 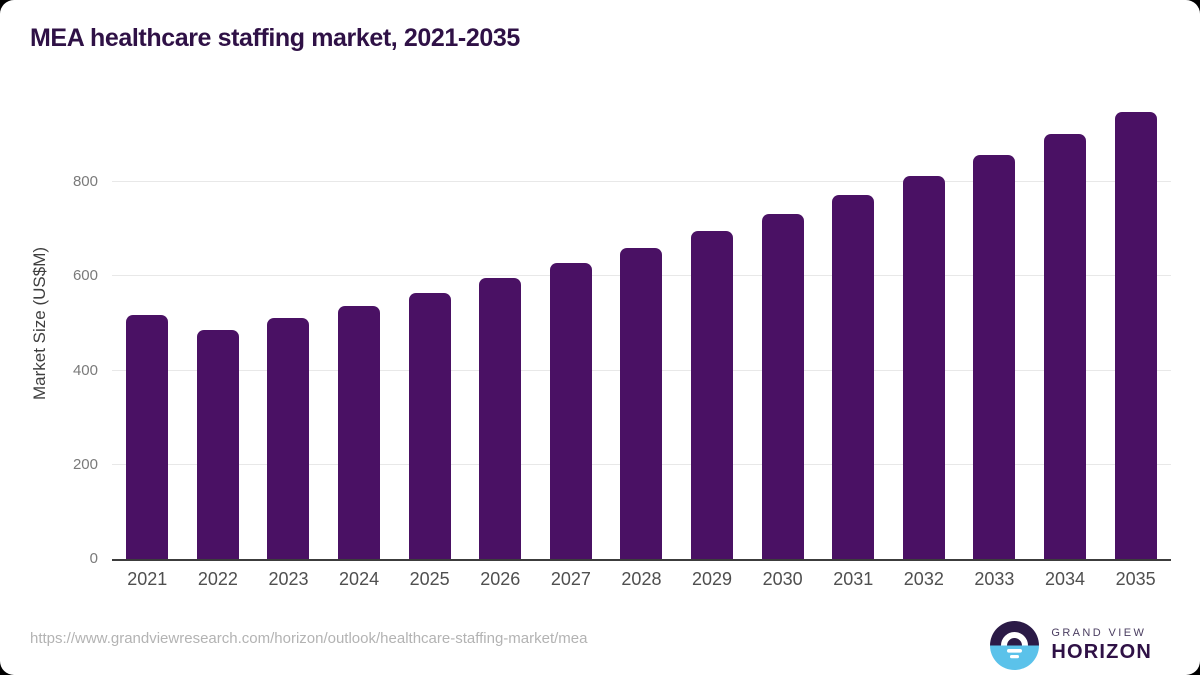 I want to click on bar-cell-2028, so click(x=641, y=323).